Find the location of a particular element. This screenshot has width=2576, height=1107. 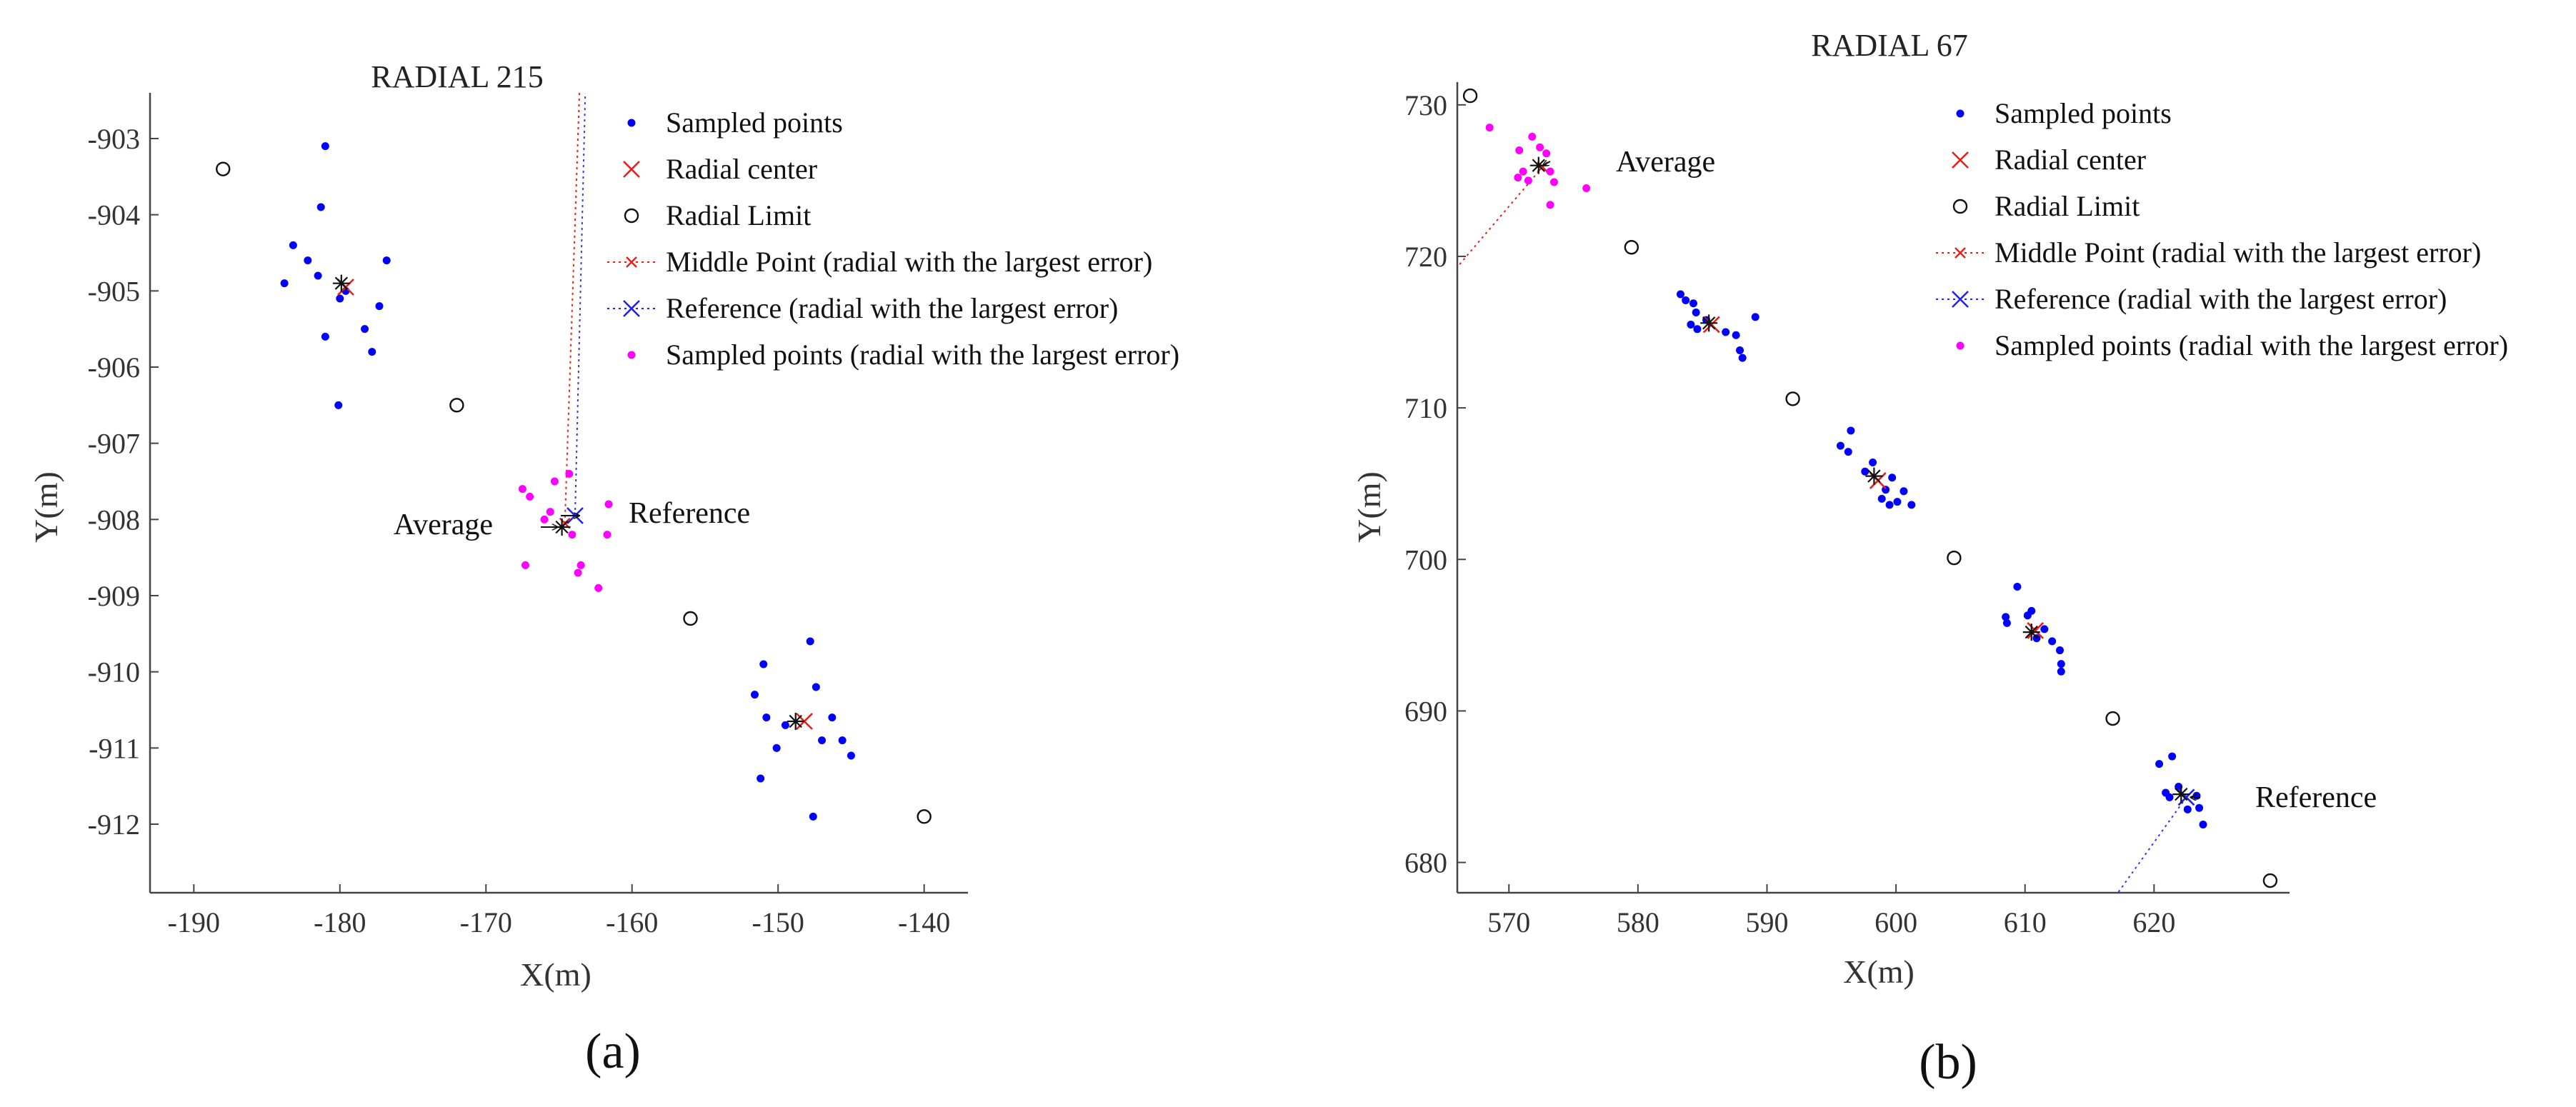

series-average is located at coordinates (1860, 479).